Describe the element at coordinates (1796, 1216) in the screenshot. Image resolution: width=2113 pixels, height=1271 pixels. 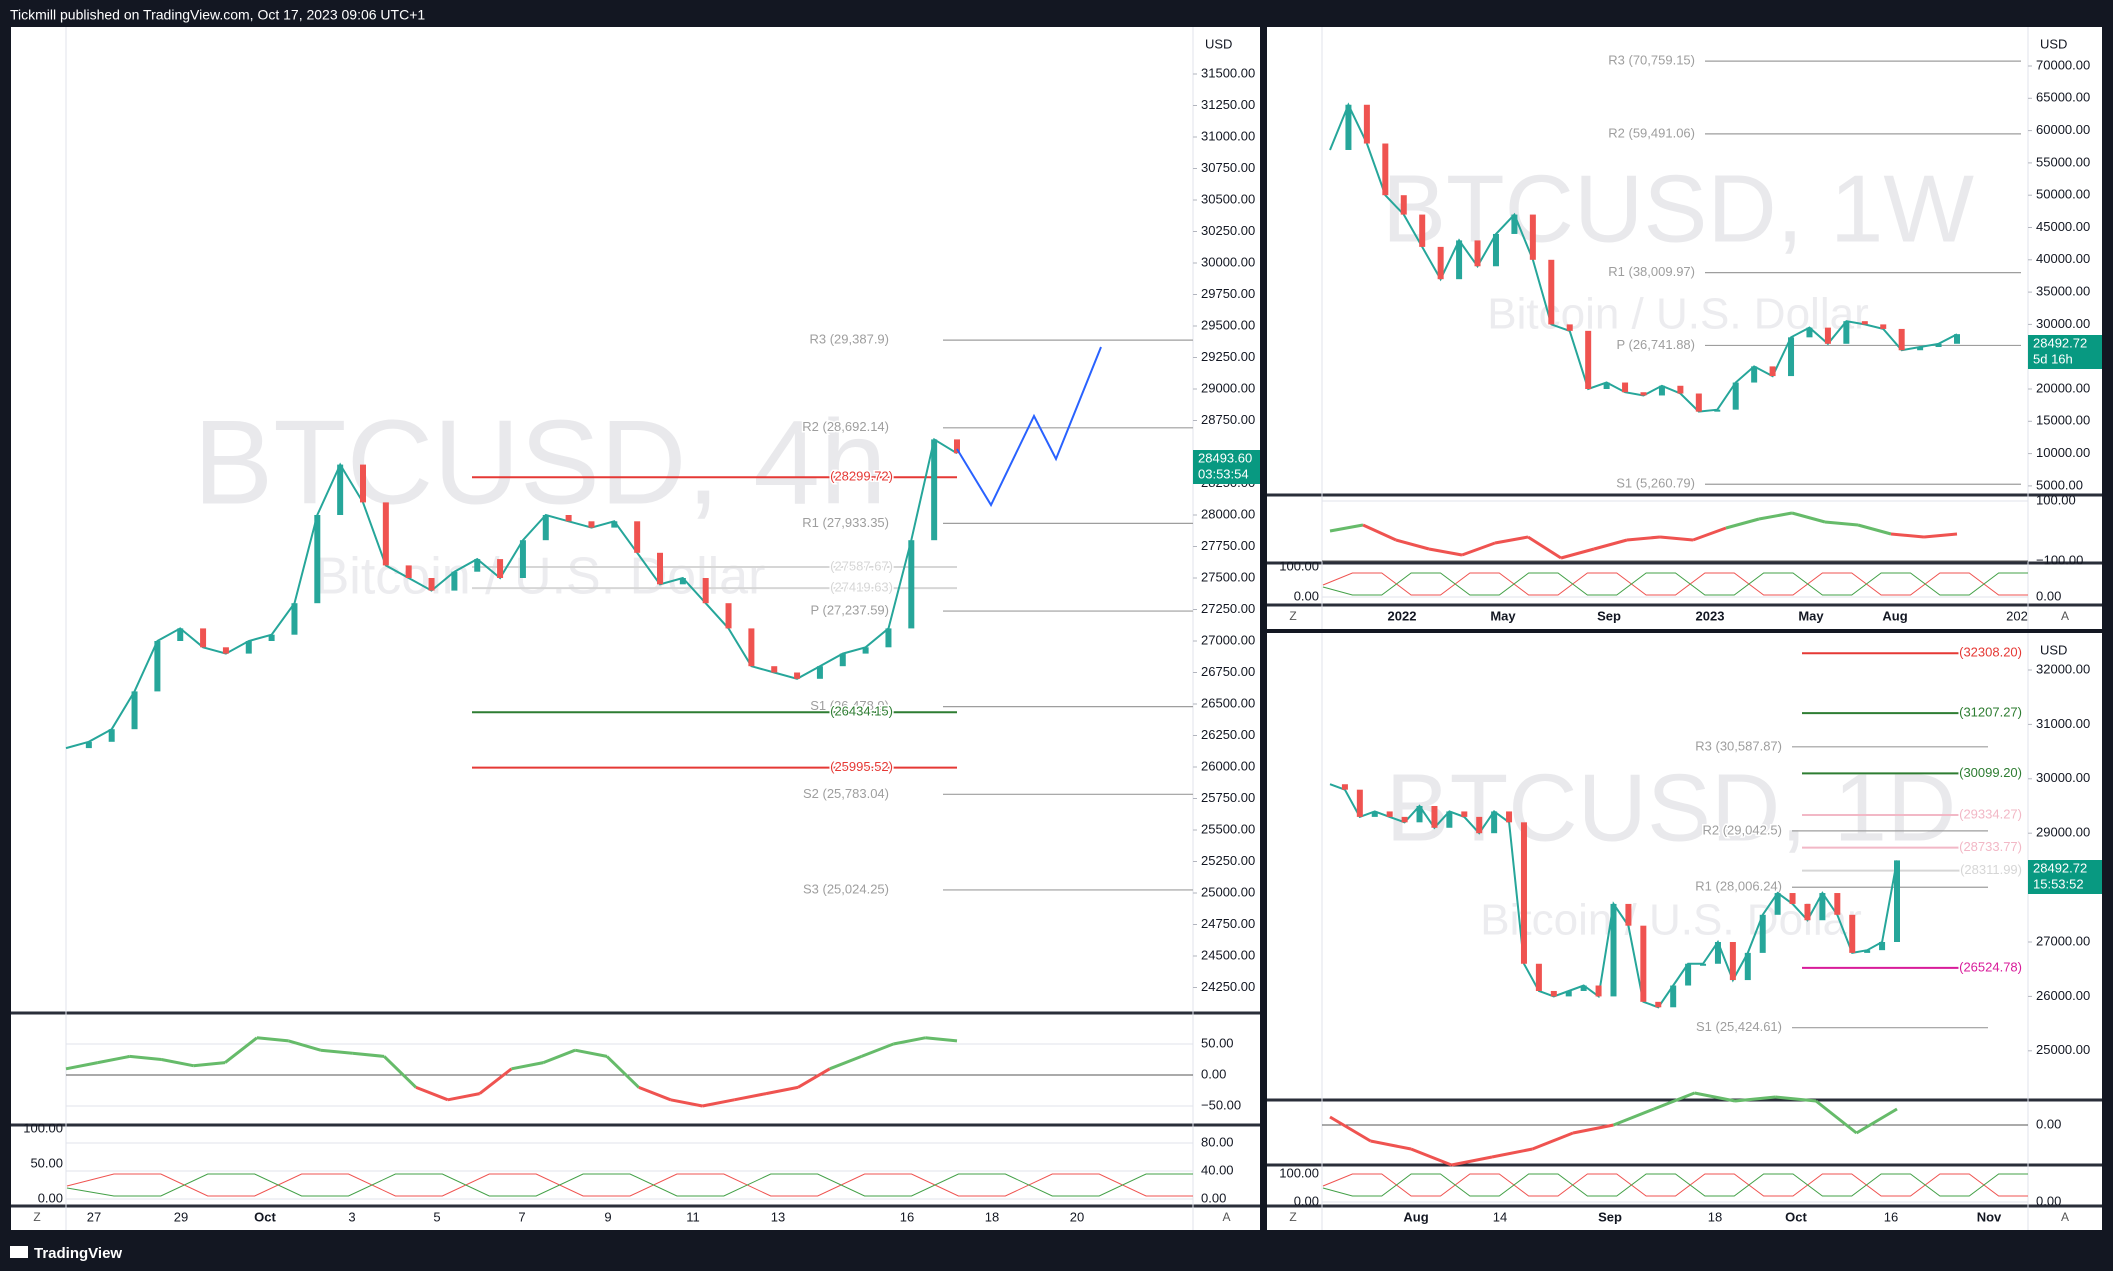
I see `time-label: Oct` at that location.